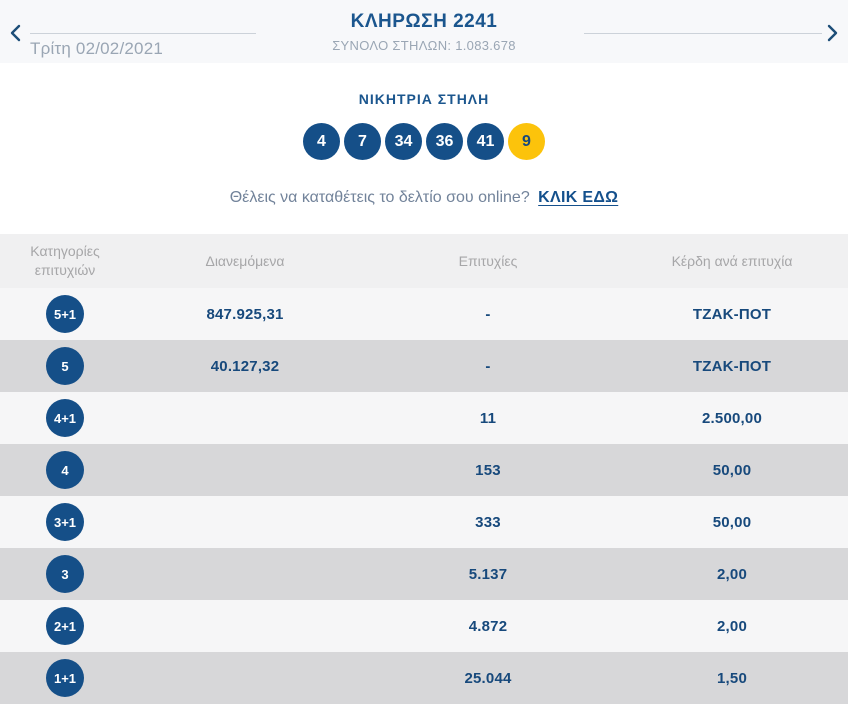 The height and width of the screenshot is (704, 848). I want to click on prize-cell: 2.500,00, so click(732, 418).